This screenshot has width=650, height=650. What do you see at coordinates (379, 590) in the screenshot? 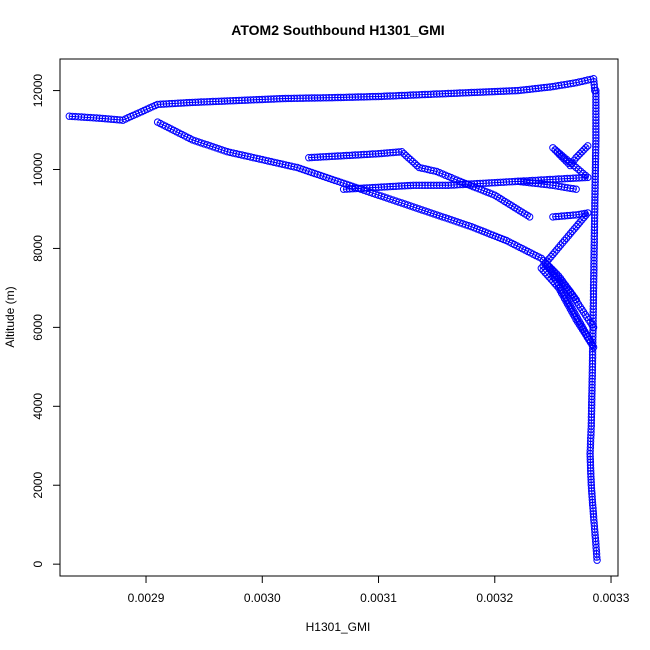
I see `x-axis: 0.0029 0.0030 0.0031 0.0032 0.0033` at bounding box center [379, 590].